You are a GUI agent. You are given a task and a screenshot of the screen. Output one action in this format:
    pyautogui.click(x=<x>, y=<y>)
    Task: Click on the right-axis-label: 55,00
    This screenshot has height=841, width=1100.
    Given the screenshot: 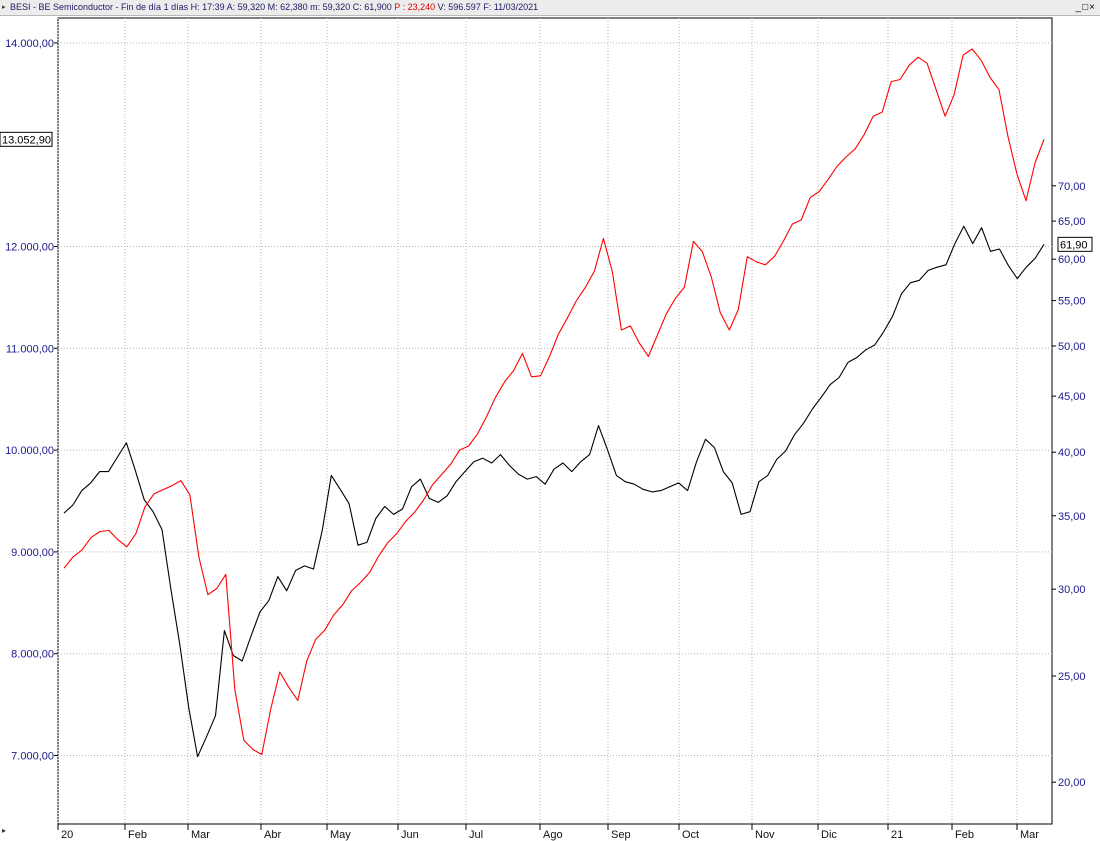 What is the action you would take?
    pyautogui.click(x=1072, y=302)
    